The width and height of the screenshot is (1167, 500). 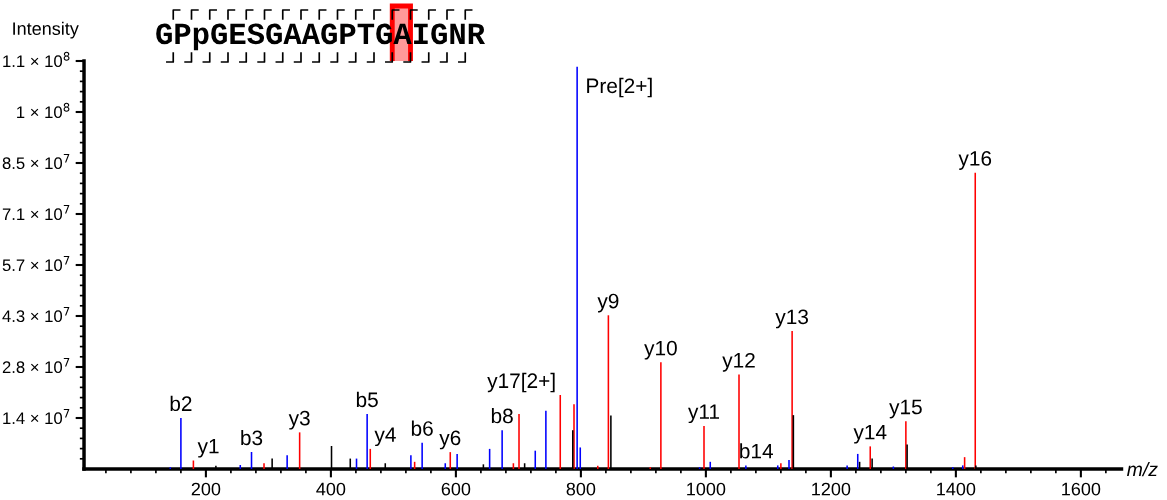 I want to click on x-tick-label: 1000, so click(x=706, y=489).